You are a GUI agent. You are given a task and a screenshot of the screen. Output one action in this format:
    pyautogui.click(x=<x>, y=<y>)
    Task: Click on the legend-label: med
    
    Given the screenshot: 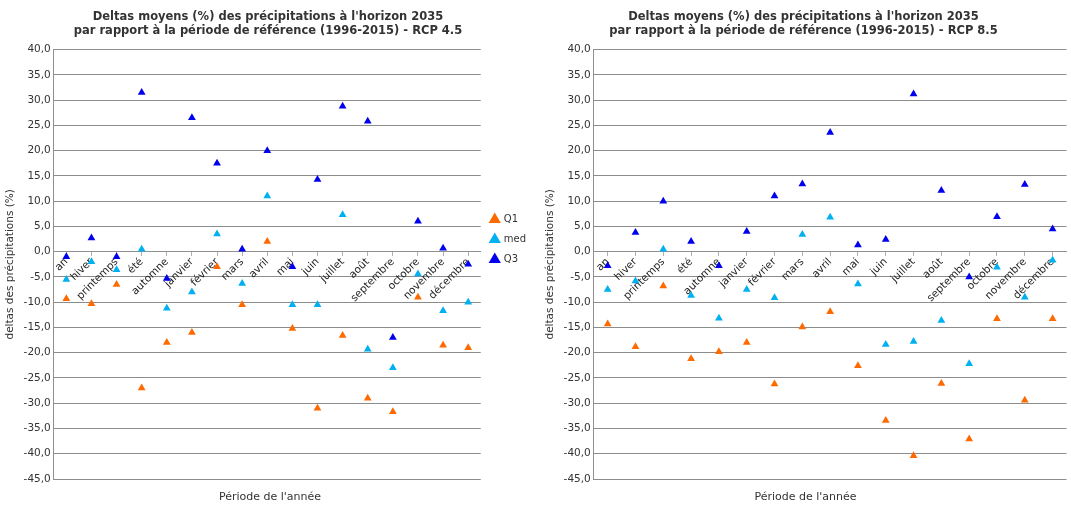 What is the action you would take?
    pyautogui.click(x=515, y=239)
    